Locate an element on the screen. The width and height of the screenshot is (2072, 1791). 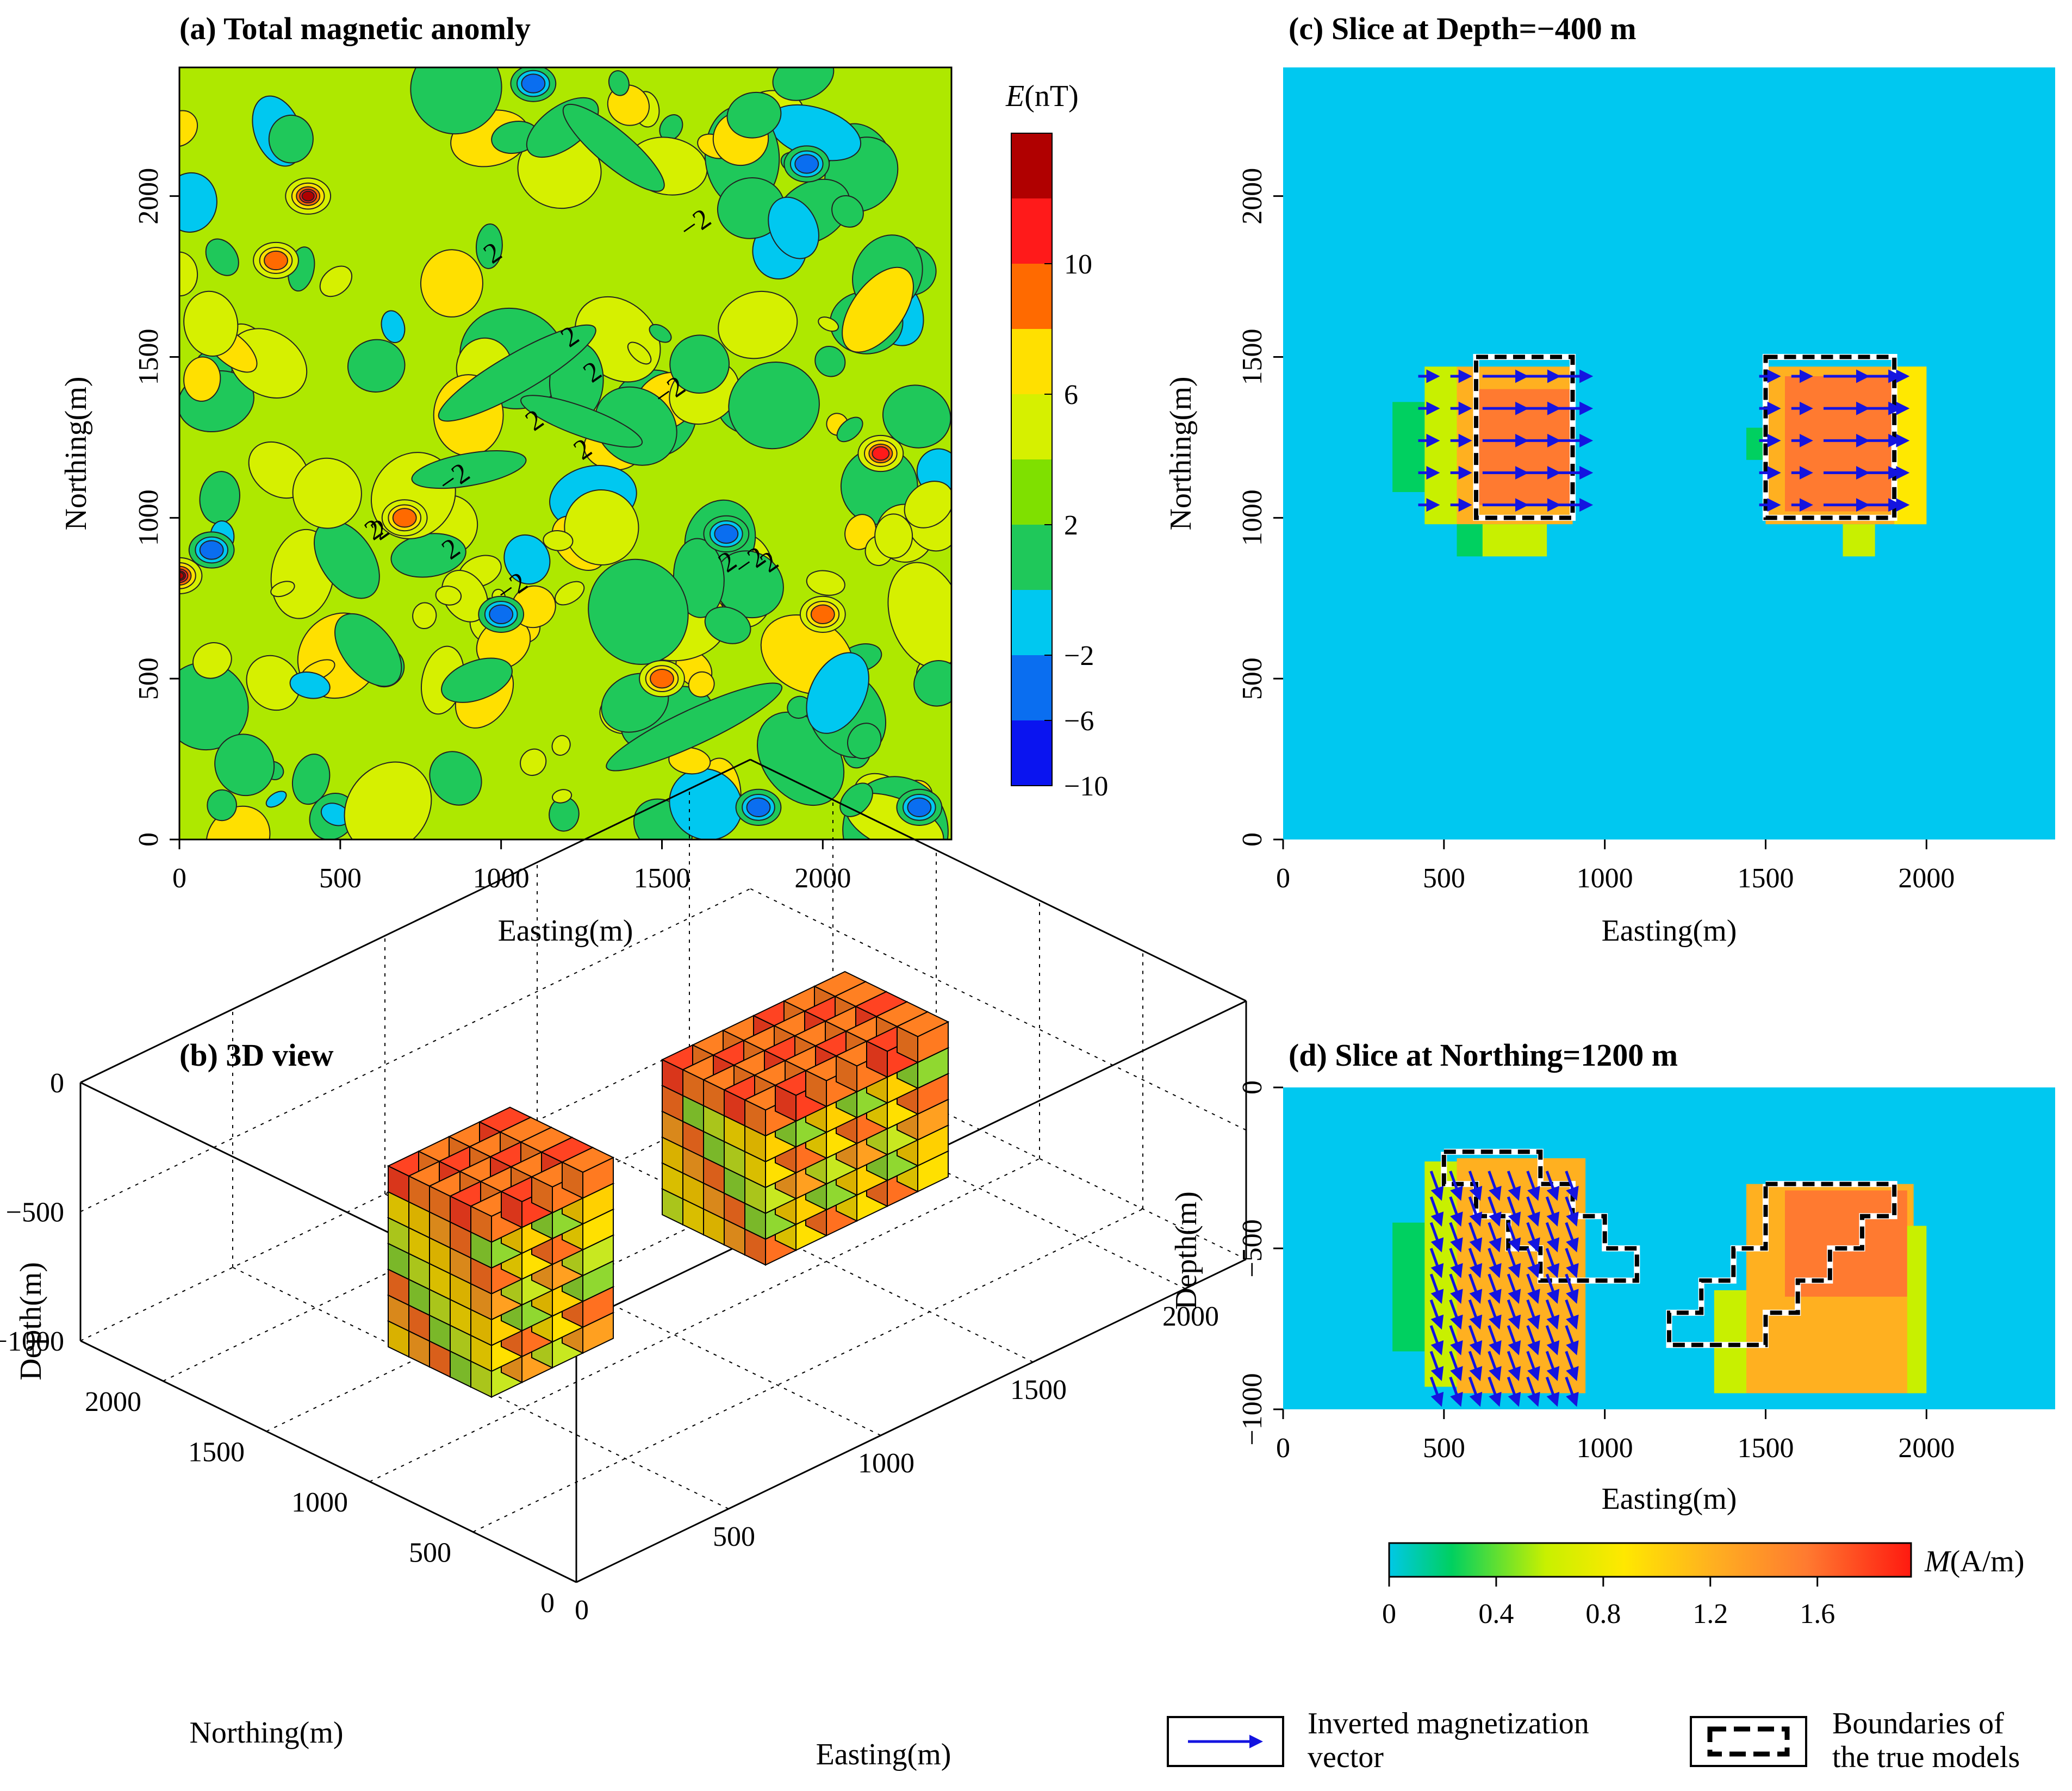
panel-b-easting-label: Easting(m) is located at coordinates (883, 1755).